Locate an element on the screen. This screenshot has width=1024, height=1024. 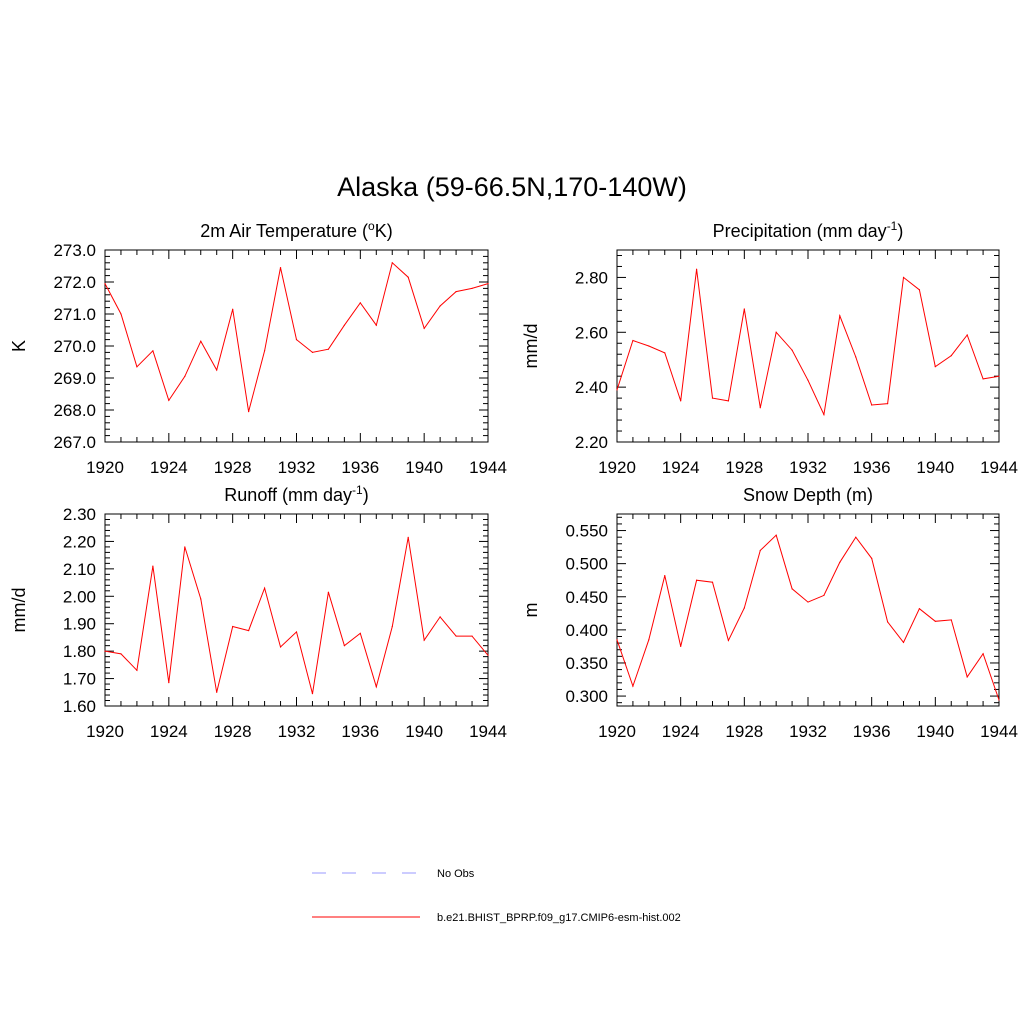
panel-title: 2m Air Temperature (oK) is located at coordinates (296, 230).